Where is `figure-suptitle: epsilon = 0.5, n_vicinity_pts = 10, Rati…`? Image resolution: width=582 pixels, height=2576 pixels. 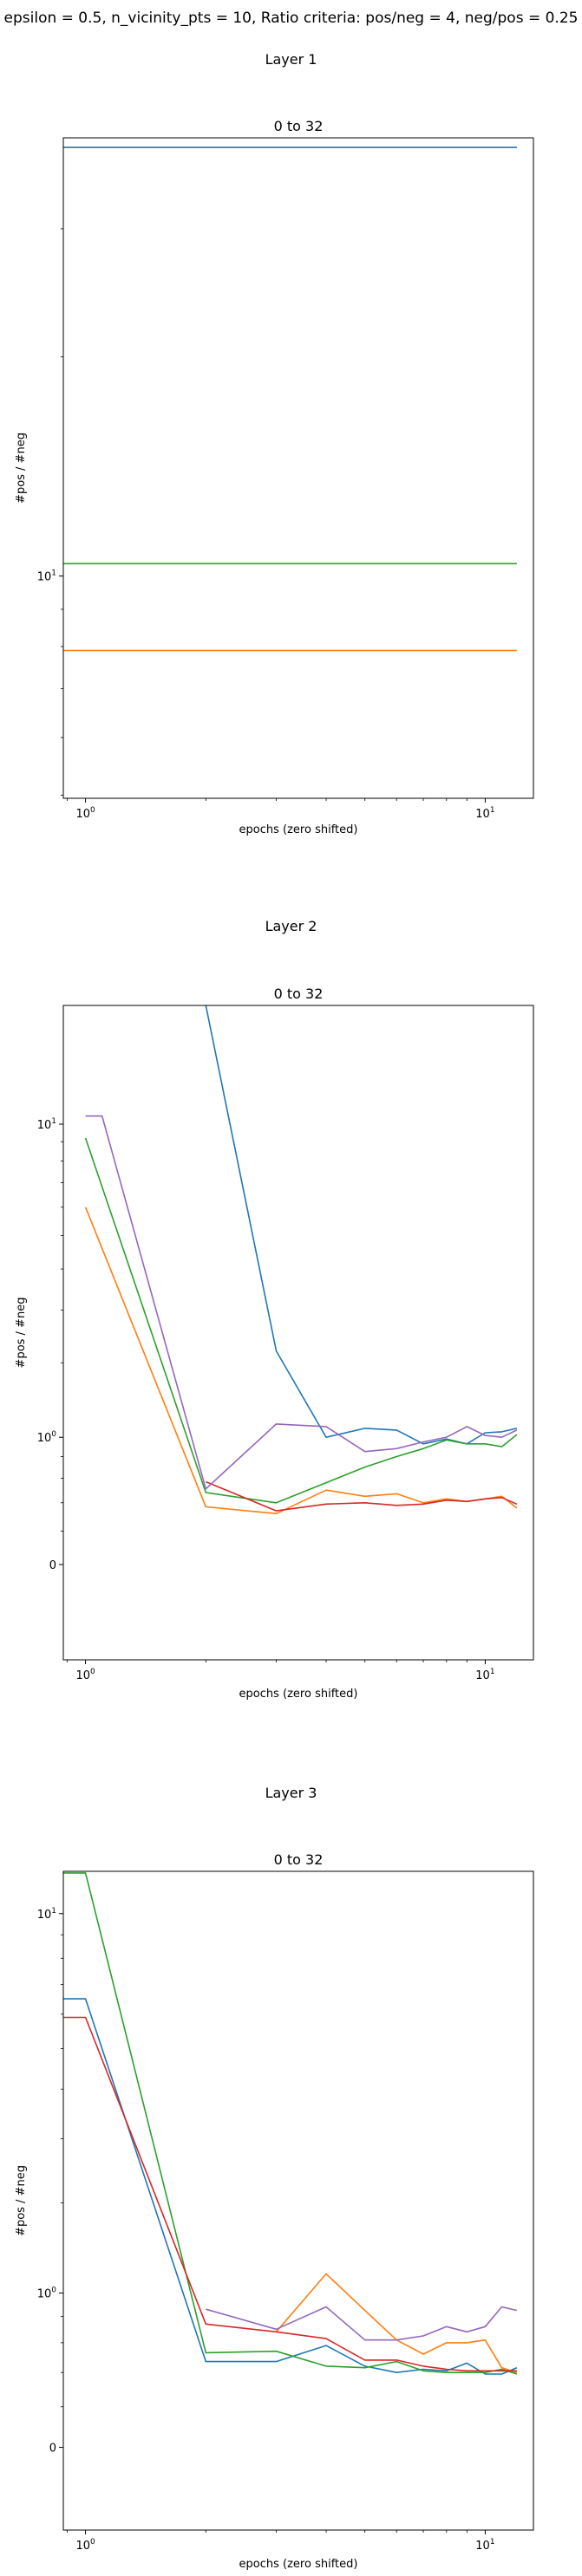 figure-suptitle: epsilon = 0.5, n_vicinity_pts = 10, Rati… is located at coordinates (291, 18).